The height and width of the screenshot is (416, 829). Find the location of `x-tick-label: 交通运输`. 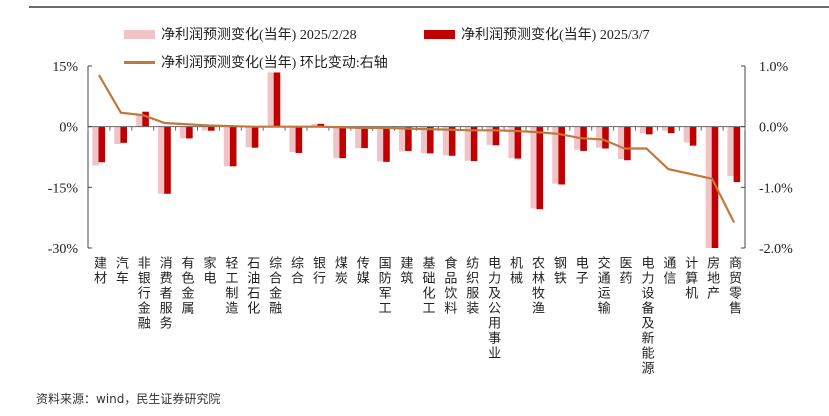

x-tick-label: 交通运输 is located at coordinates (603, 286).